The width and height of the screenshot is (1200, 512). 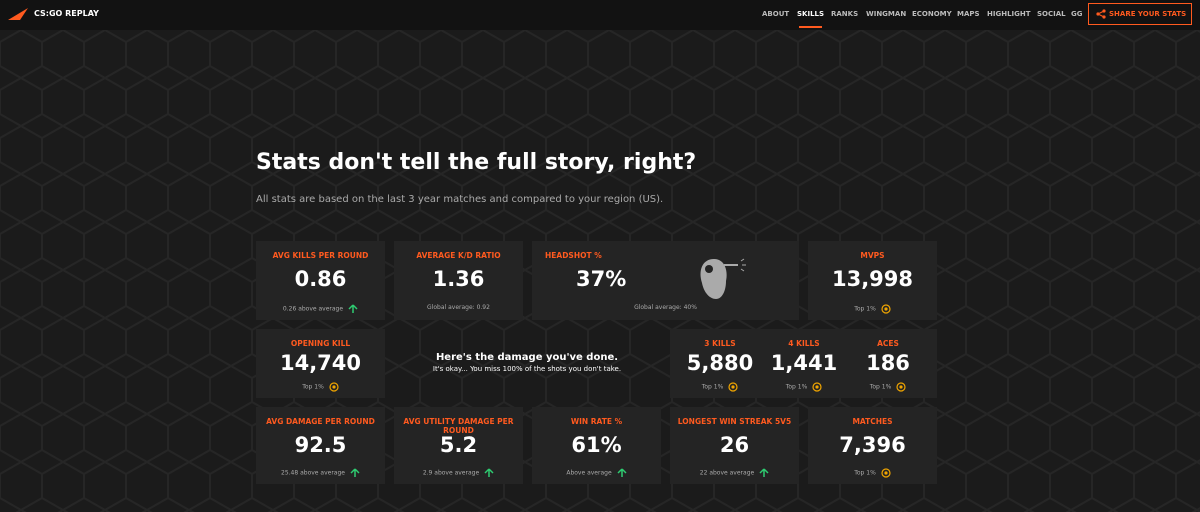 I want to click on message-title: Here's the damage you've done., so click(x=527, y=357).